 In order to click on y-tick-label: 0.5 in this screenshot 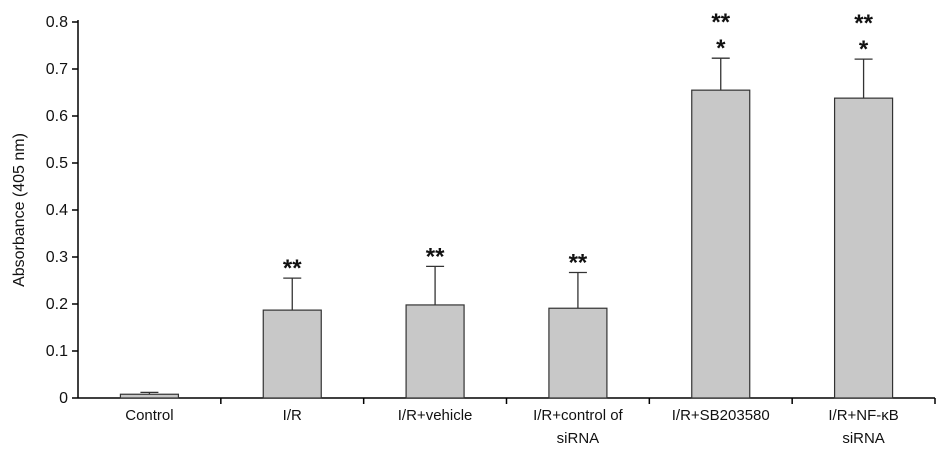, I will do `click(57, 163)`.